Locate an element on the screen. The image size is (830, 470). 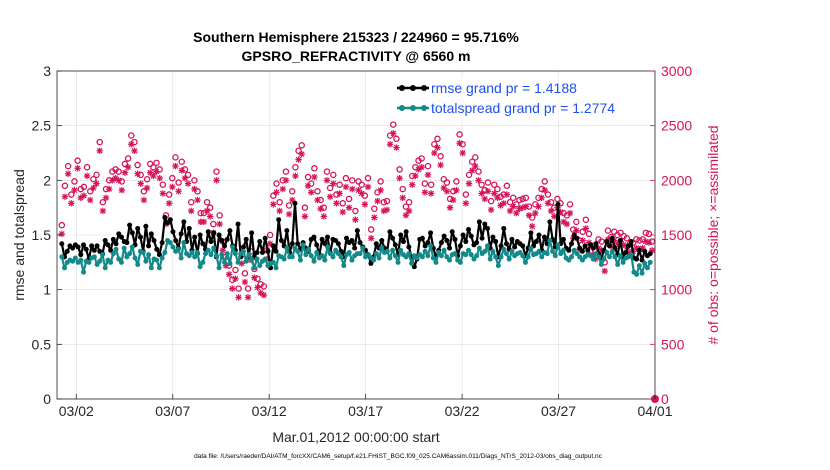
y-tick-label-left: 0 is located at coordinates (47, 399).